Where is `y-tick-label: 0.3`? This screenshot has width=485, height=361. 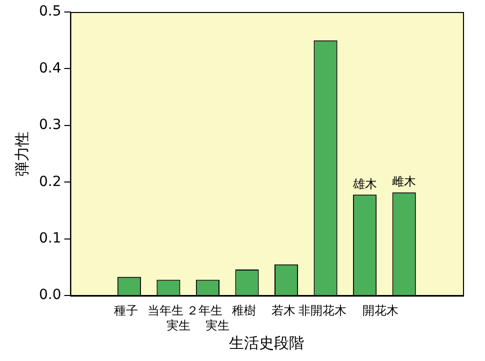 y-tick-label: 0.3 is located at coordinates (50, 125).